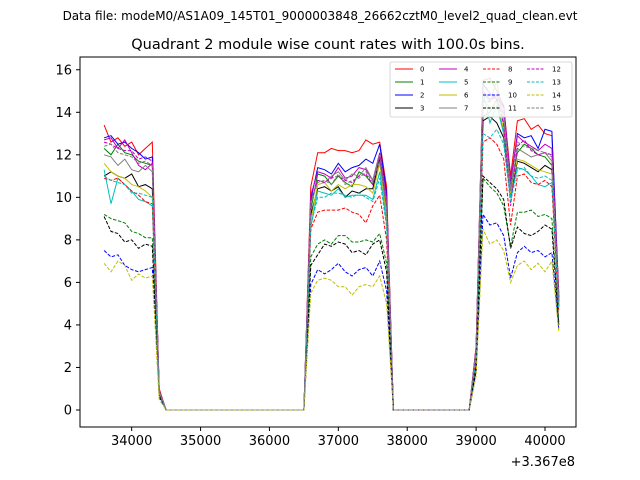  I want to click on legend-label-7: 7, so click(466, 109).